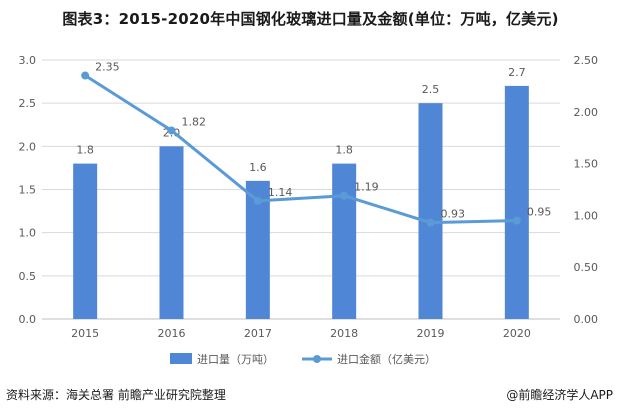 This screenshot has height=414, width=621. Describe the element at coordinates (586, 60) in the screenshot. I see `right-tick-label: 2.50` at that location.